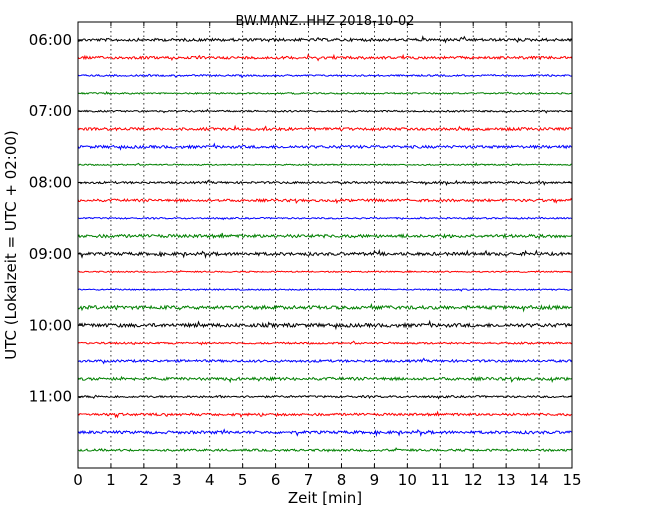 The height and width of the screenshot is (520, 650). What do you see at coordinates (210, 480) in the screenshot?
I see `x-tick-label: 4` at bounding box center [210, 480].